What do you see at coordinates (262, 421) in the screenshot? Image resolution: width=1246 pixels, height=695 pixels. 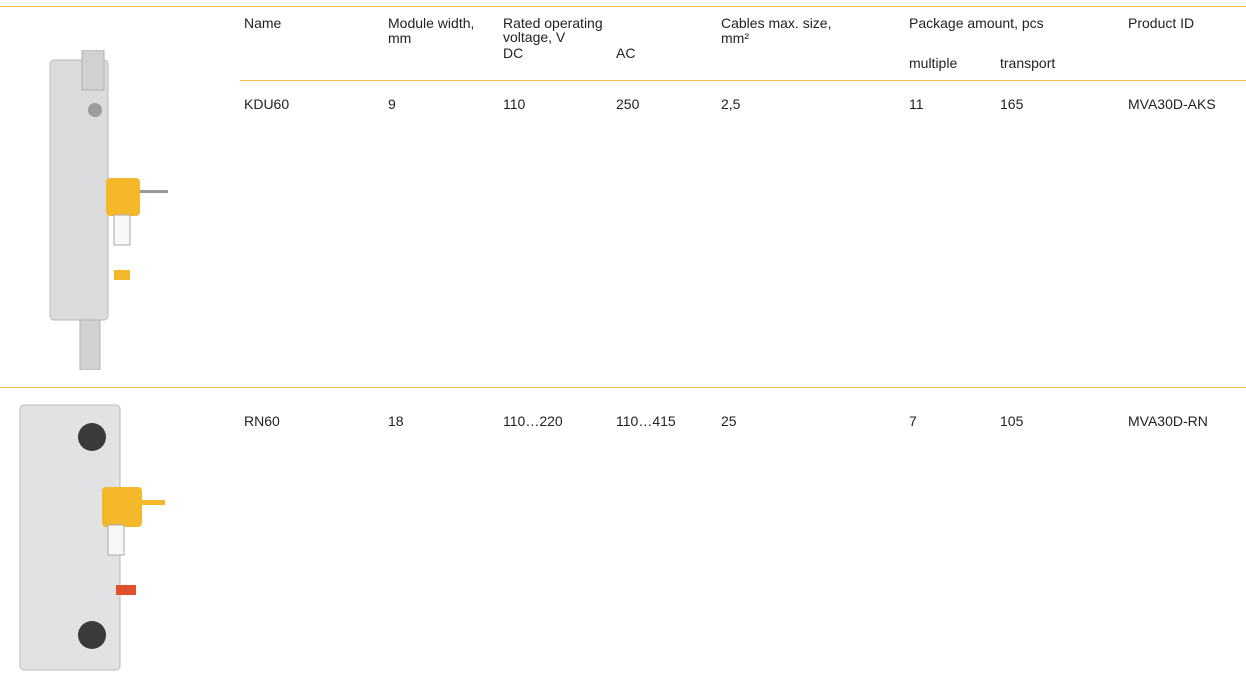 I see `cell-name: RN60` at bounding box center [262, 421].